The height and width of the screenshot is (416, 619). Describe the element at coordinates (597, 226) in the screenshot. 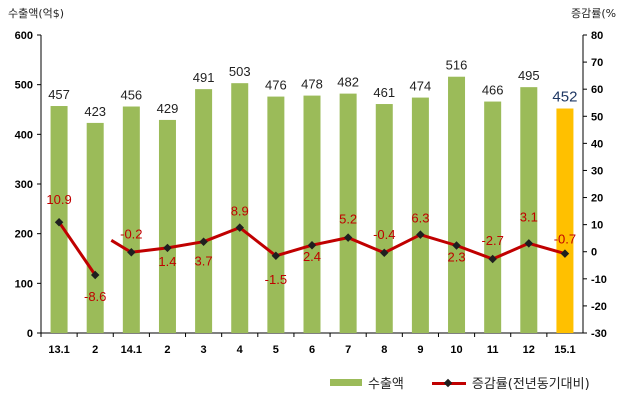

I see `right-tick-label: 10` at that location.